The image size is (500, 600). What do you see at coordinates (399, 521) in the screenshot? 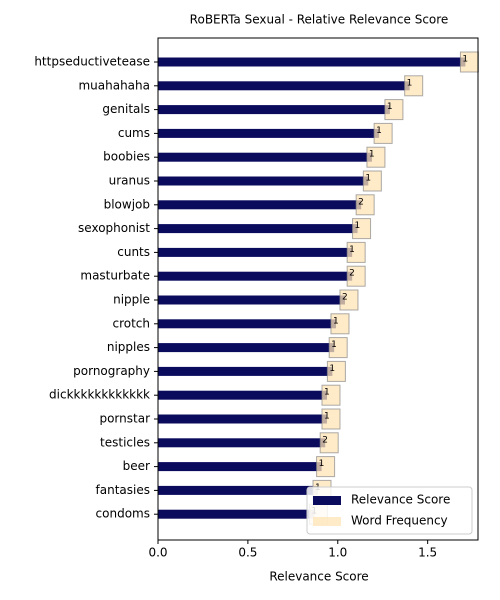
I see `legend-label: Word Frequency` at bounding box center [399, 521].